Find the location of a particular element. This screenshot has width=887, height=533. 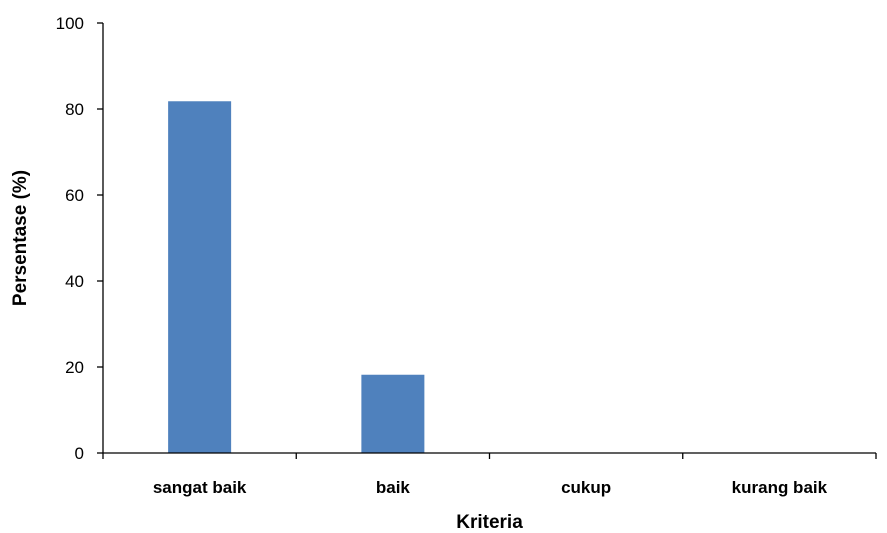

x-ticks-group: sangat baik baik cukup kurang baik is located at coordinates (489, 475).